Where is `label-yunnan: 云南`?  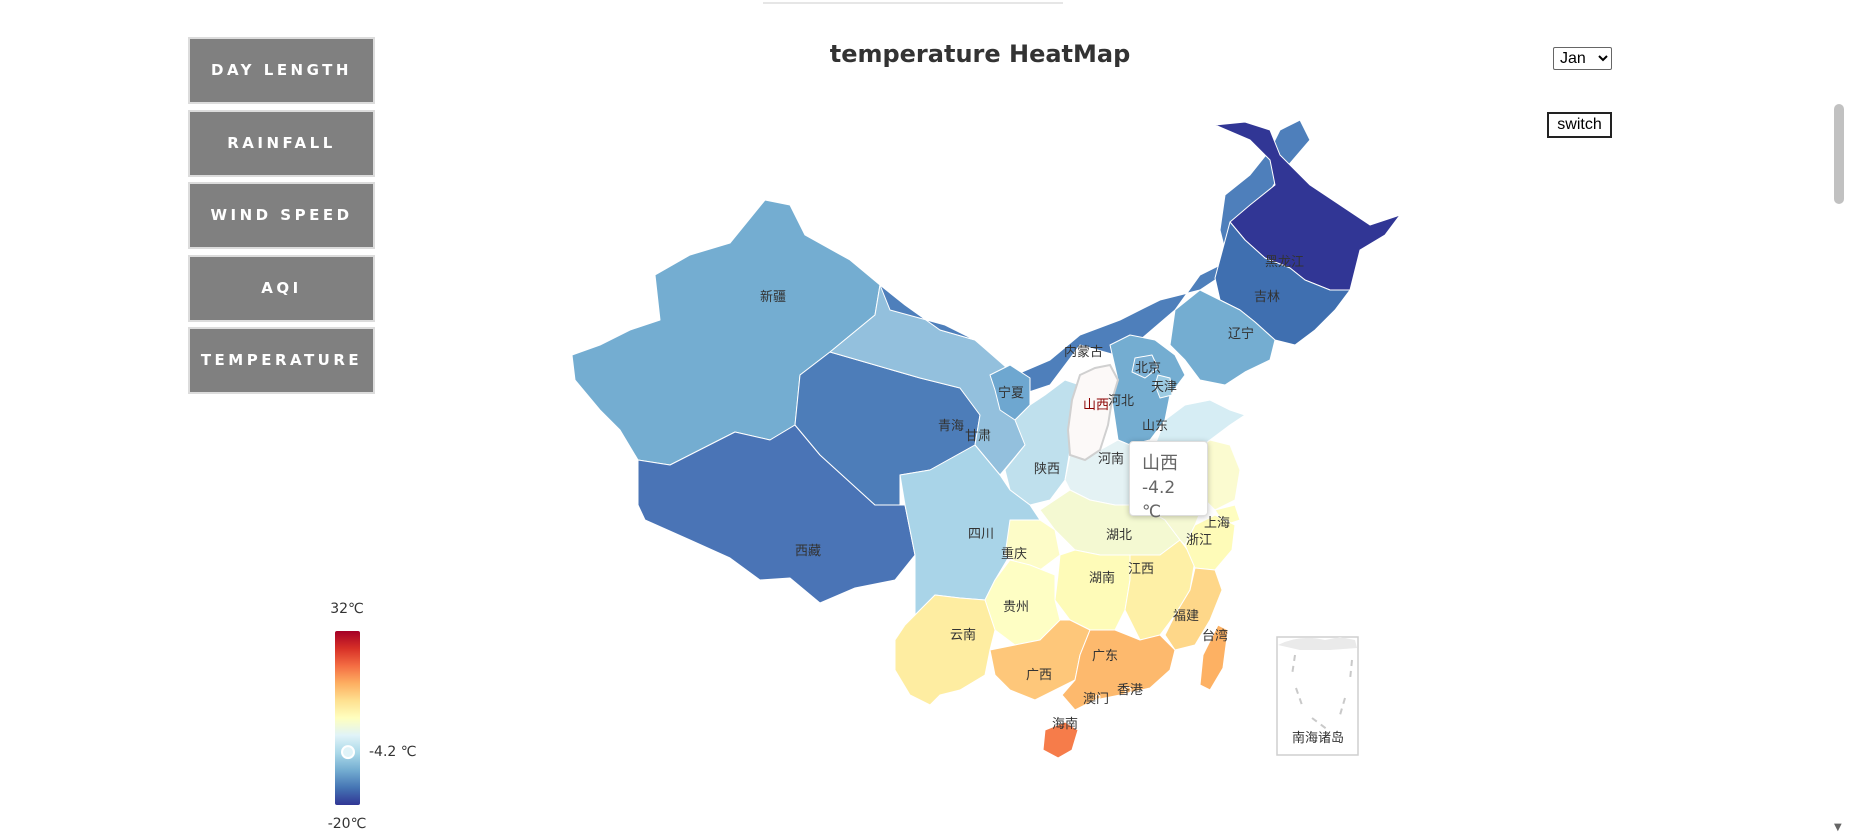
label-yunnan: 云南 is located at coordinates (963, 635).